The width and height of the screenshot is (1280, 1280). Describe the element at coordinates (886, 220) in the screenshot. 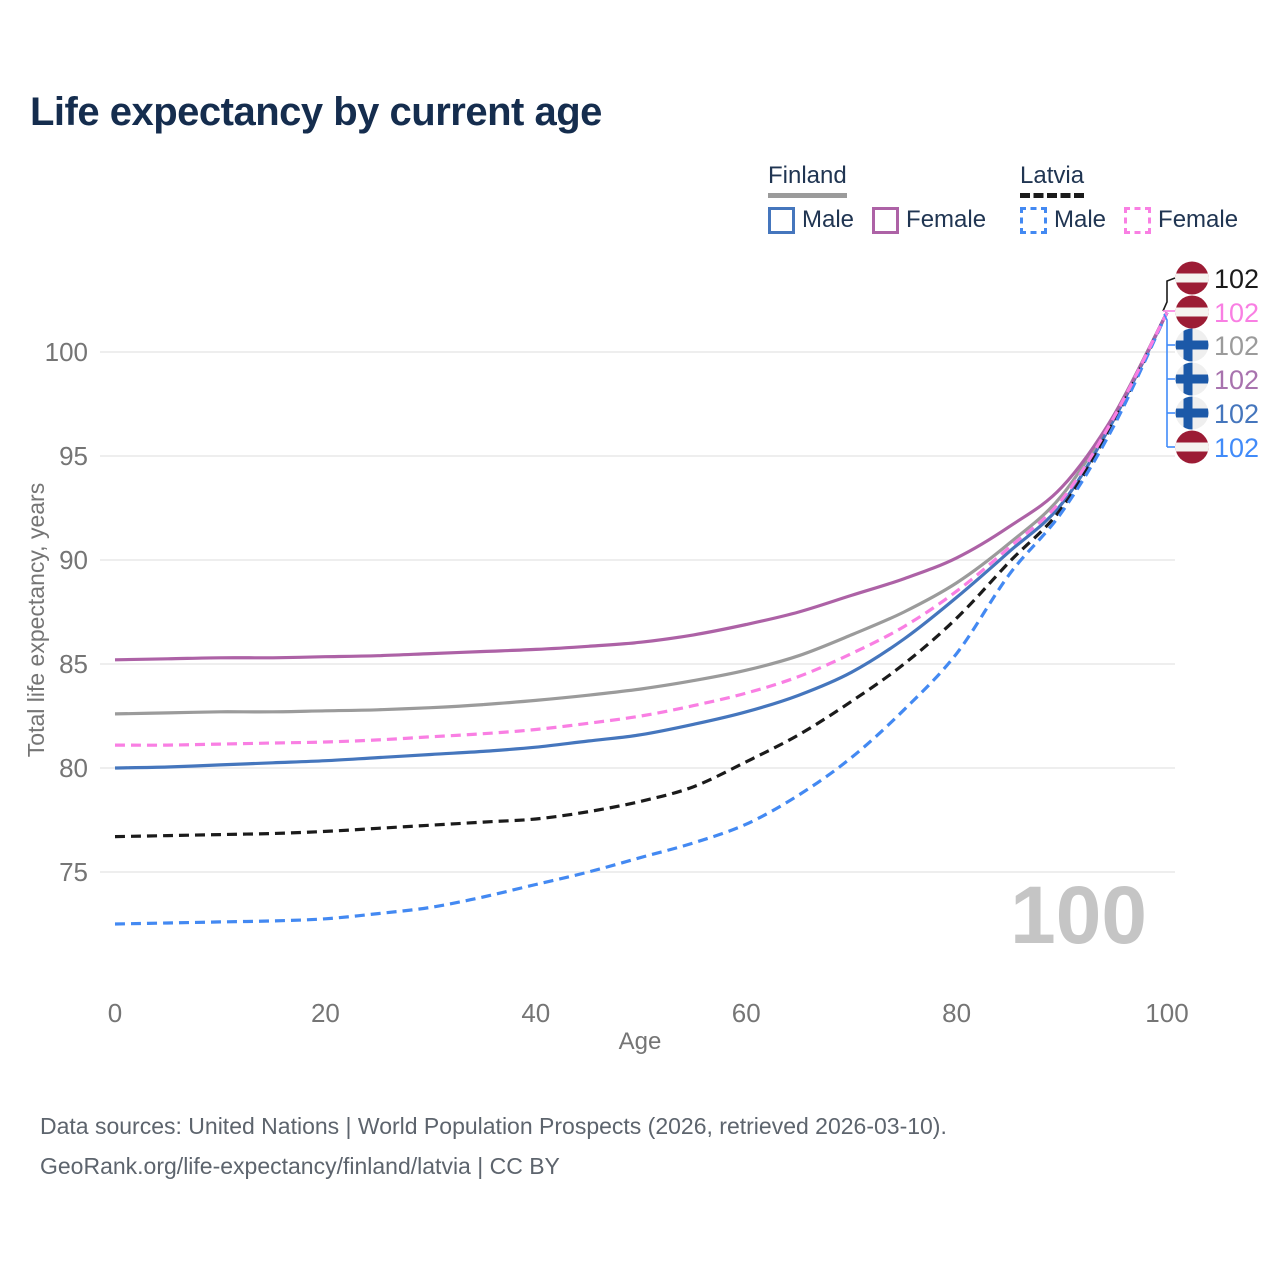

I see `legend-swatch-finland-female-icon` at that location.